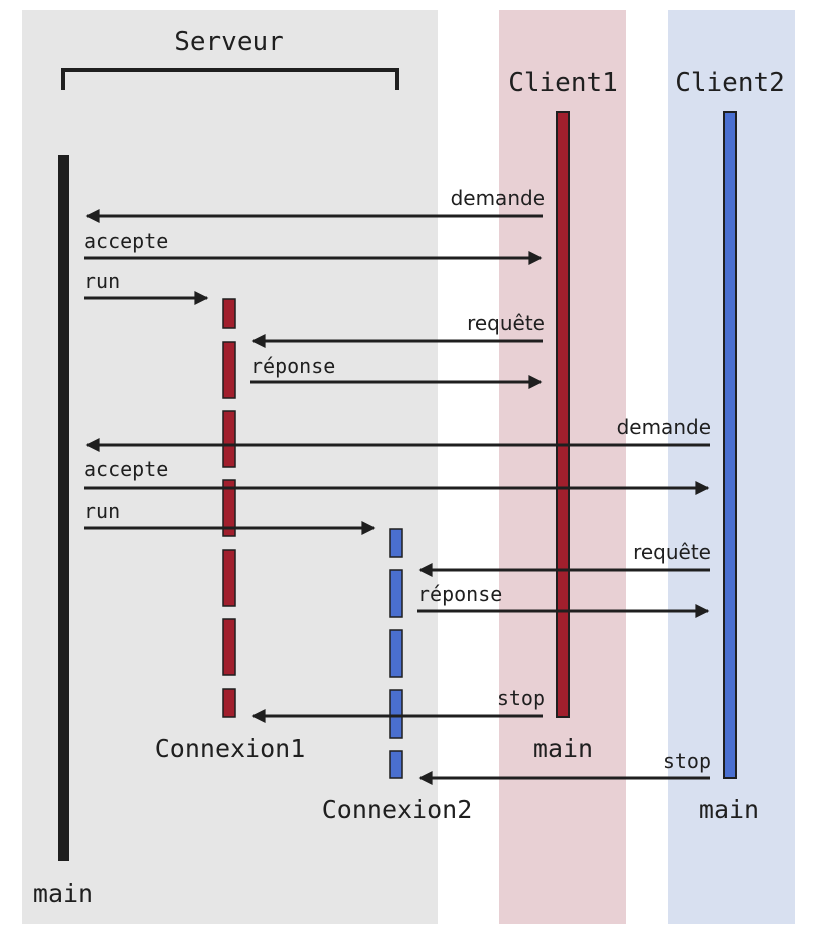 This screenshot has width=826, height=944. Describe the element at coordinates (563, 83) in the screenshot. I see `client1-title: Client1` at that location.